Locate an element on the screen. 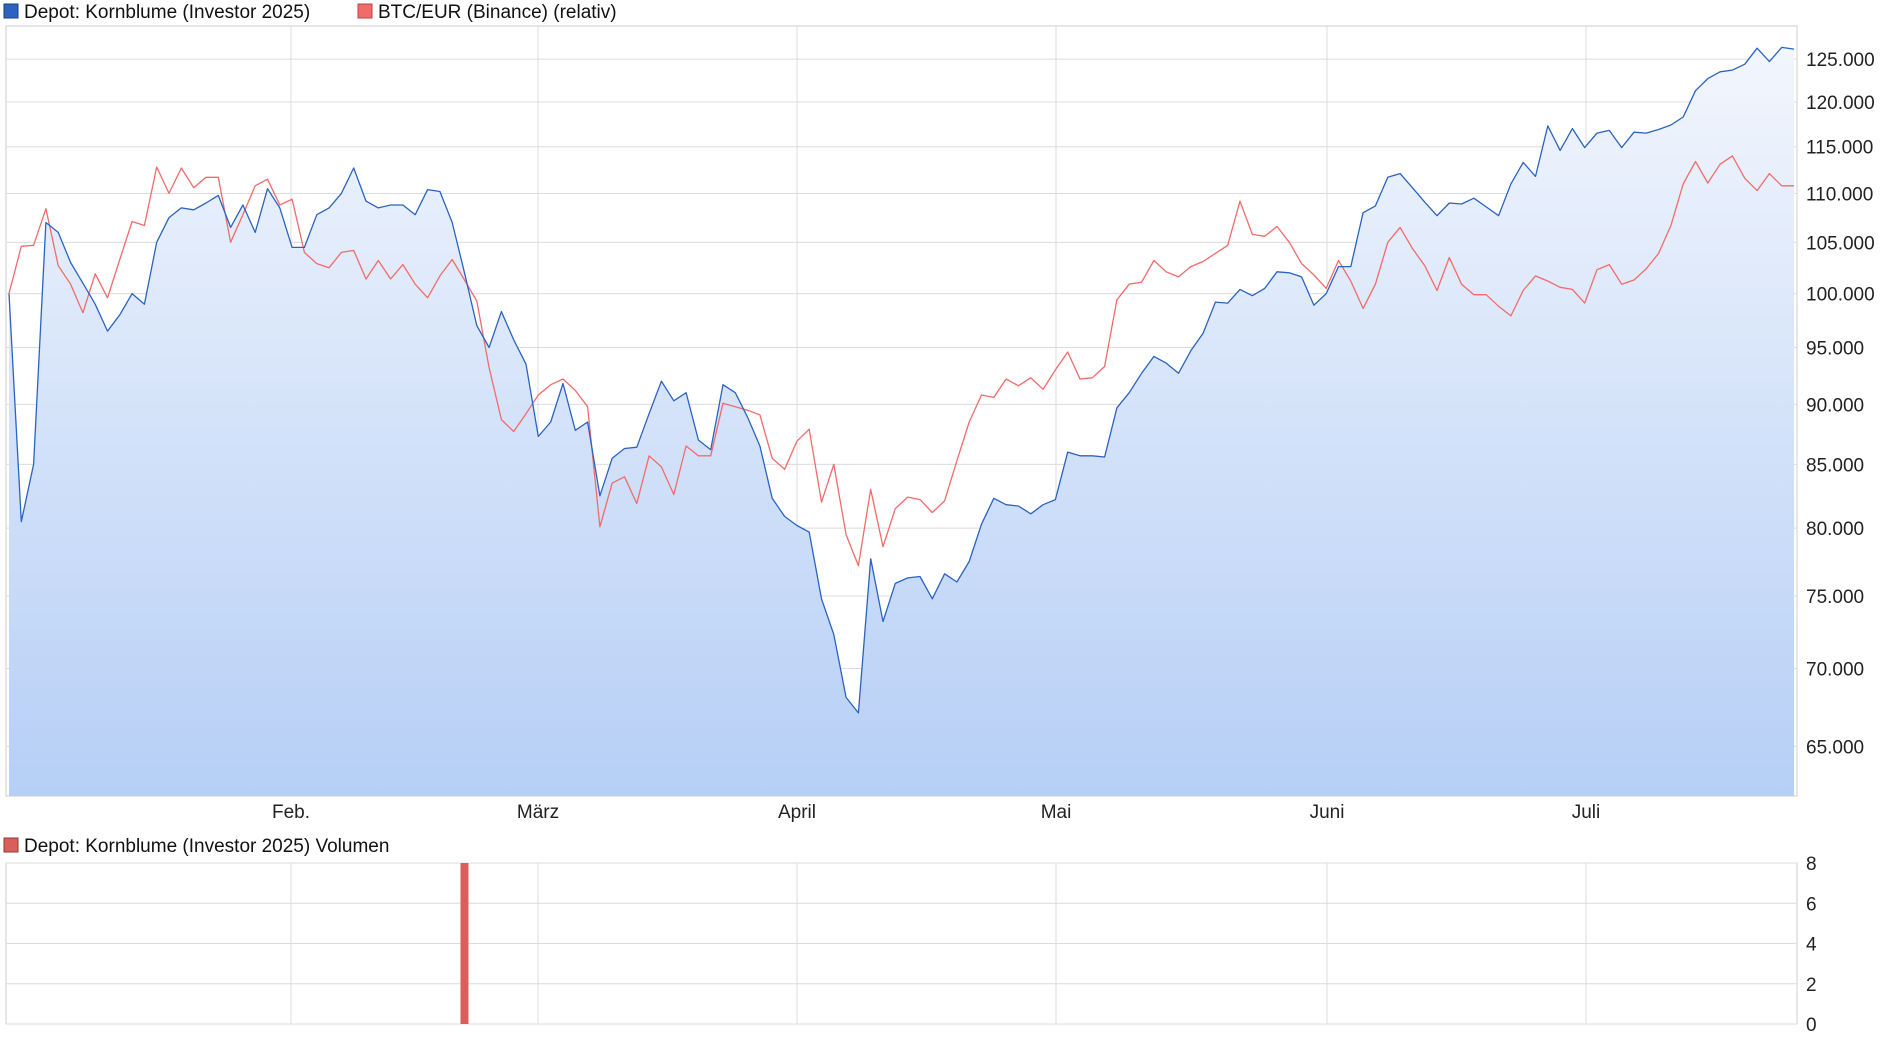 Image resolution: width=1880 pixels, height=1037 pixels. x-tick-label: April is located at coordinates (797, 812).